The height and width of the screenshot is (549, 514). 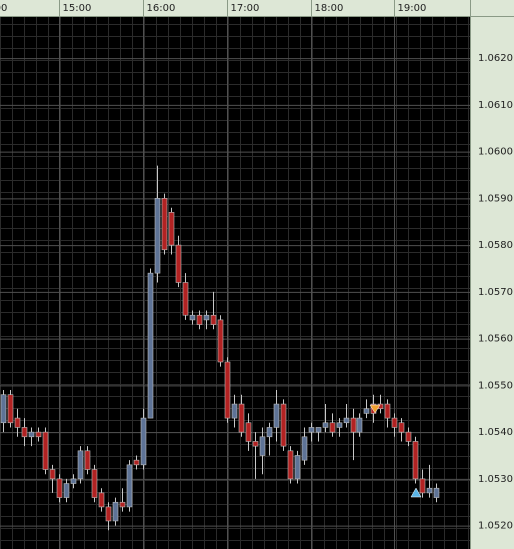 I want to click on price-axis-panel, so click(x=492, y=274).